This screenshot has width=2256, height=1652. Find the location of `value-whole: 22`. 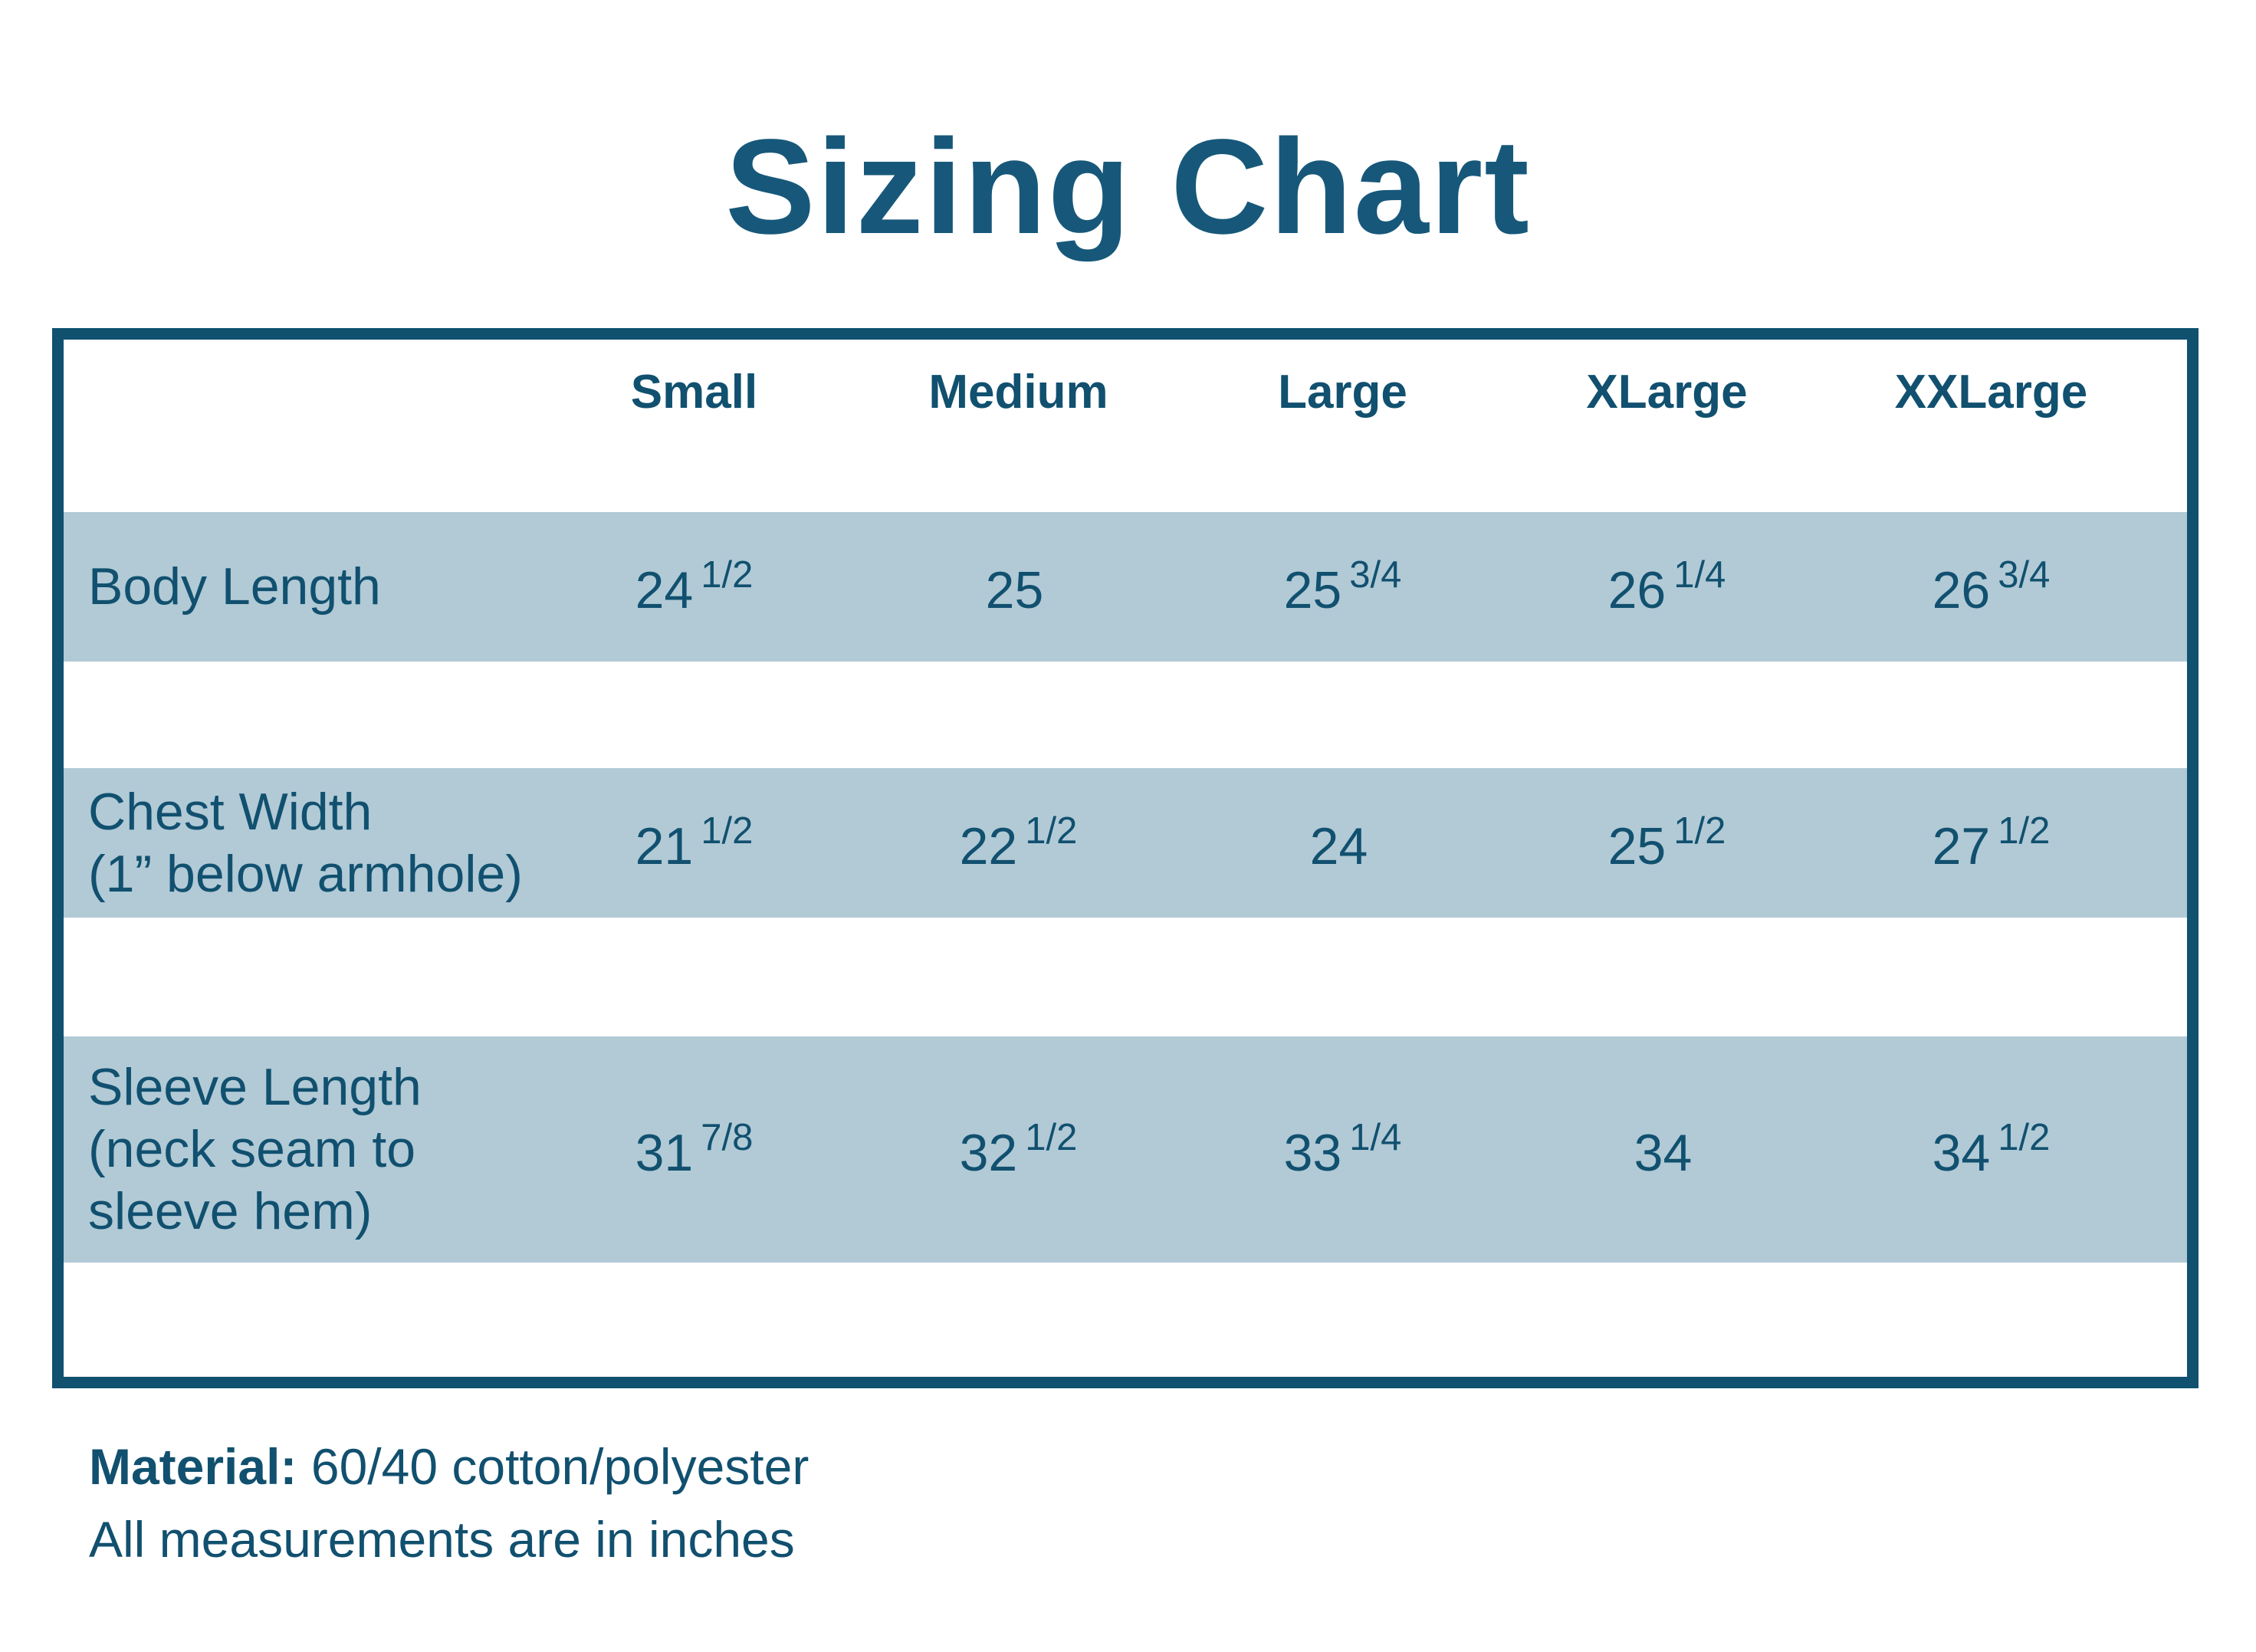

value-whole: 22 is located at coordinates (988, 846).